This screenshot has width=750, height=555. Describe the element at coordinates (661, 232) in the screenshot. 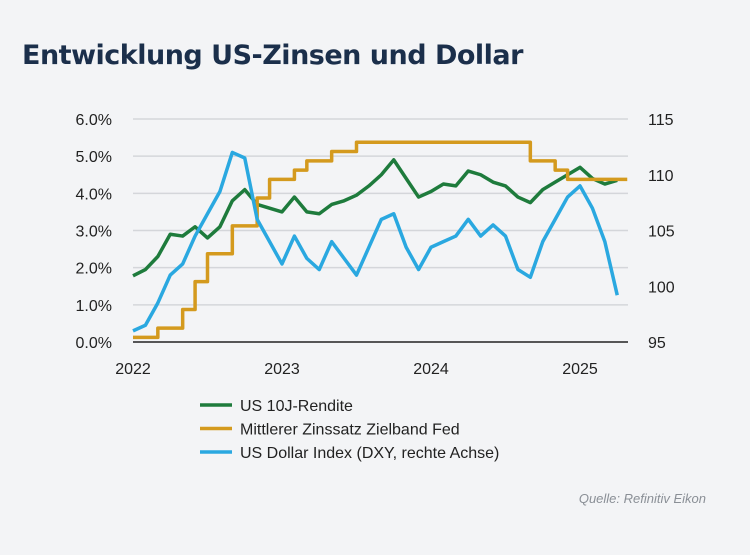

I see `y-right-tick-label: 105` at that location.